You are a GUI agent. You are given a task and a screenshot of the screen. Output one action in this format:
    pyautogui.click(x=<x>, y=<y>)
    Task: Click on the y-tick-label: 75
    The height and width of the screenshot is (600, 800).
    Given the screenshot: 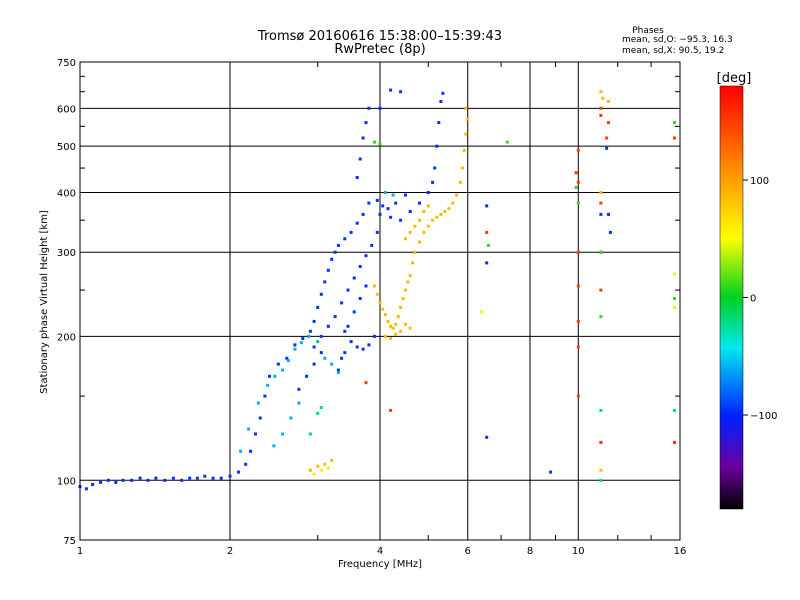 What is the action you would take?
    pyautogui.click(x=69, y=541)
    